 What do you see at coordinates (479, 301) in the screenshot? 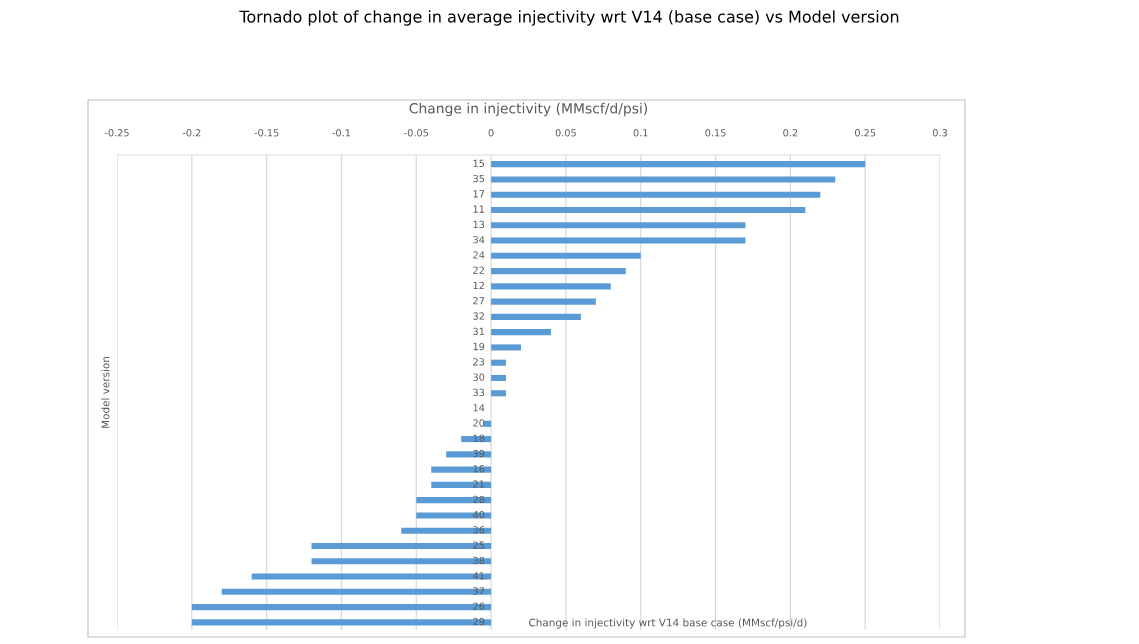
I see `y-tick-label: 27` at bounding box center [479, 301].